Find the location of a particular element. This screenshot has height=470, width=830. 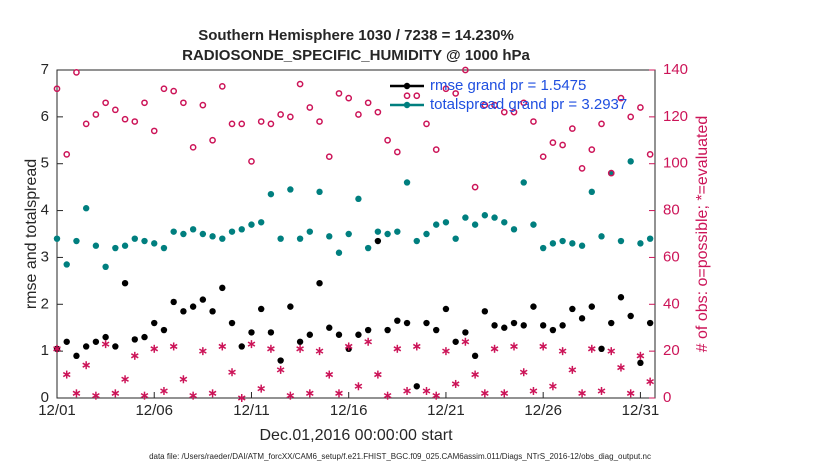

y2-tick-label: 100 is located at coordinates (675, 163).